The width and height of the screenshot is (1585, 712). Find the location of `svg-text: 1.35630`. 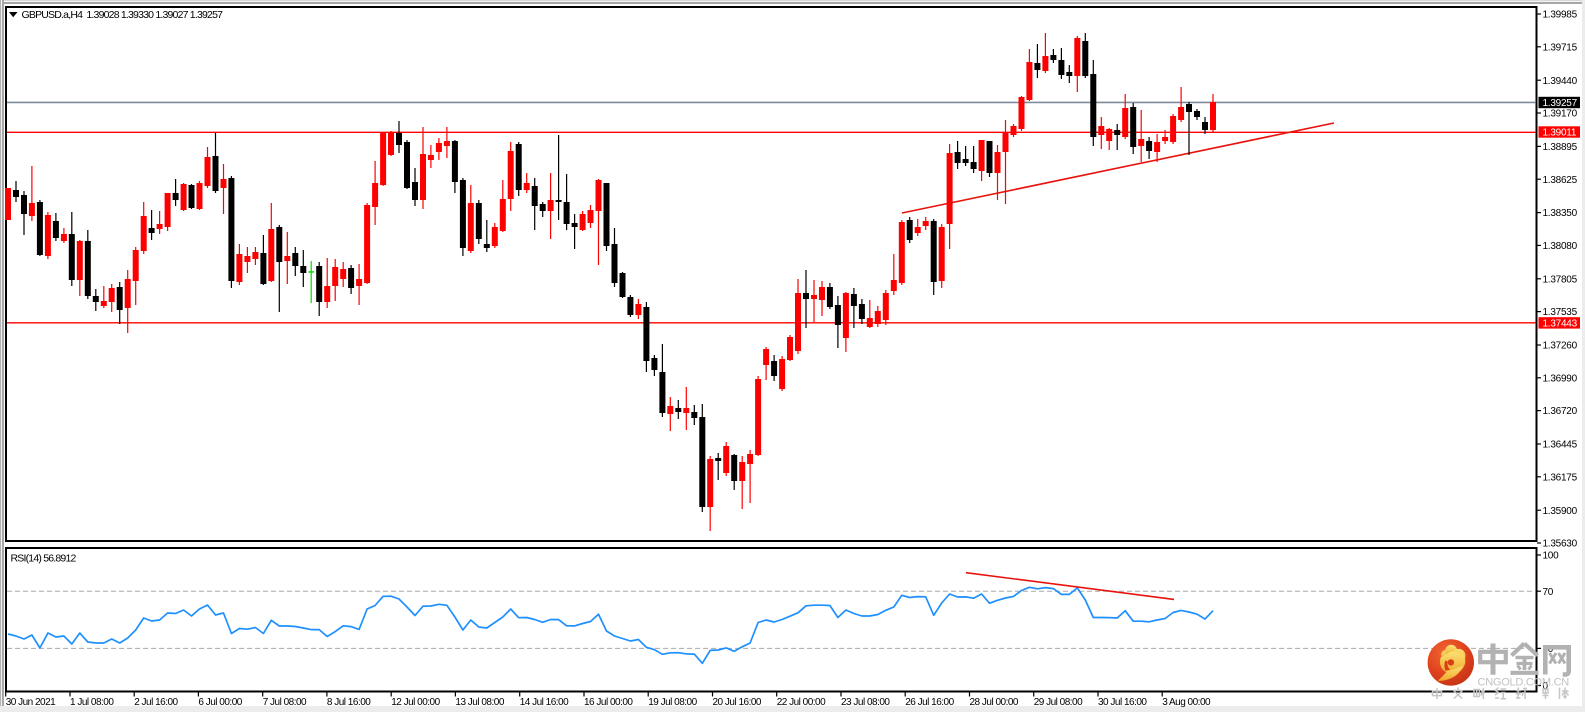

svg-text: 1.35630 is located at coordinates (1560, 544).